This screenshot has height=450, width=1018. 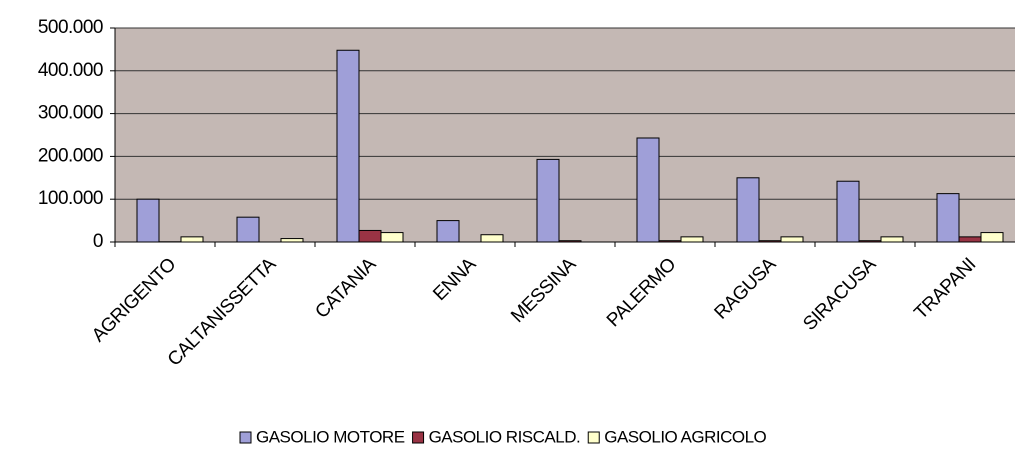 I want to click on x-tick-label: ENNA, so click(x=454, y=279).